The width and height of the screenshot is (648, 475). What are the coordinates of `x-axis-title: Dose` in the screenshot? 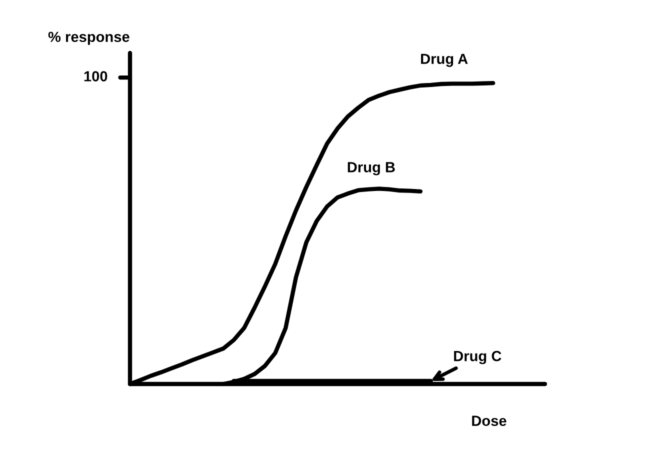 It's located at (489, 421).